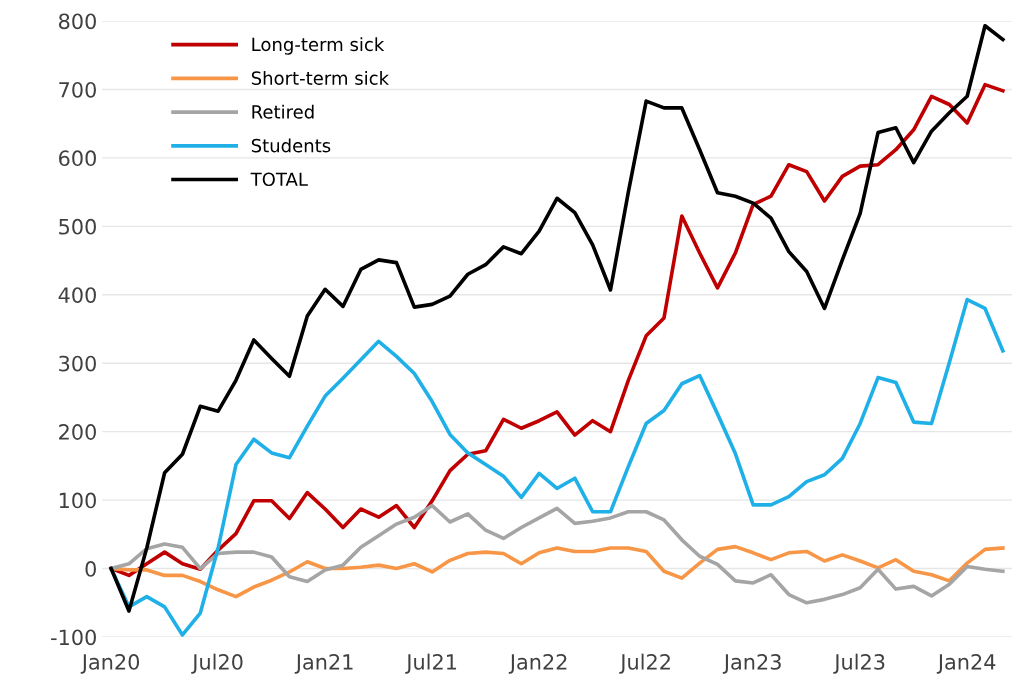  I want to click on y-tick-label: 700, so click(77, 89).